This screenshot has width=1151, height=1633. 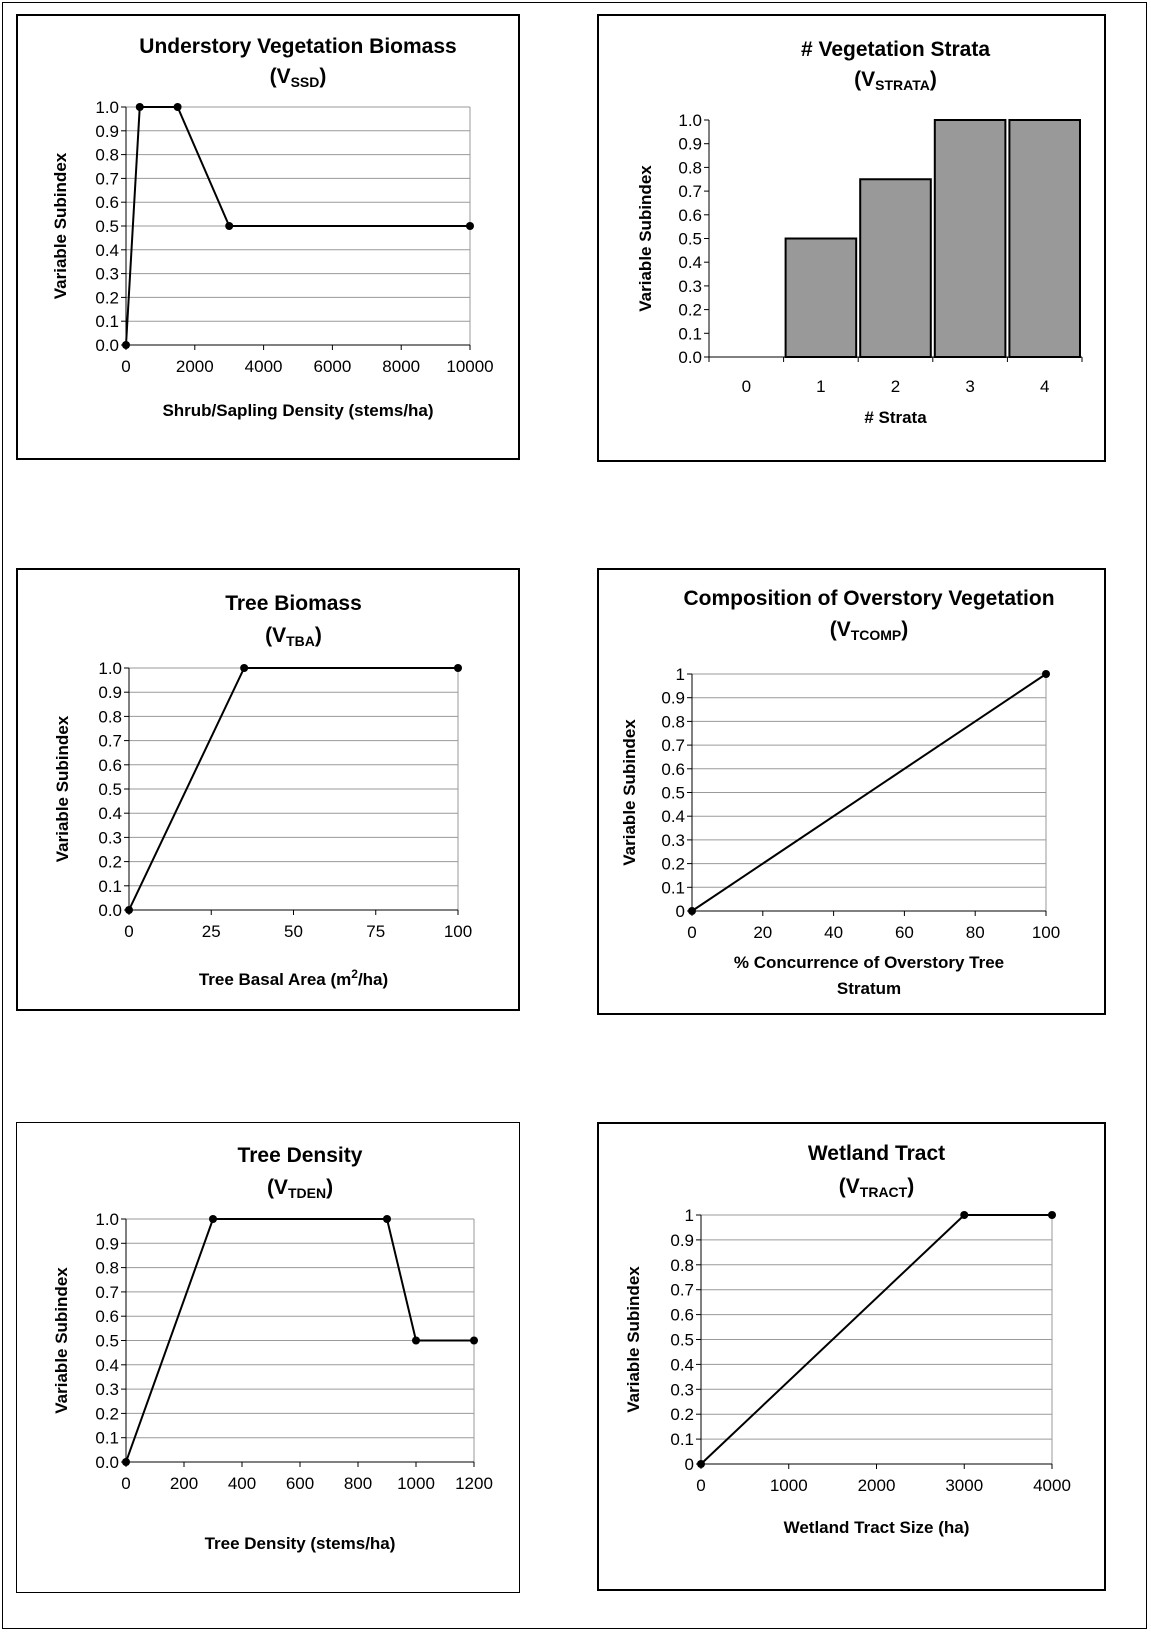 I want to click on x-axis-title-text: Tree Density (stems/ha), so click(x=300, y=1543).